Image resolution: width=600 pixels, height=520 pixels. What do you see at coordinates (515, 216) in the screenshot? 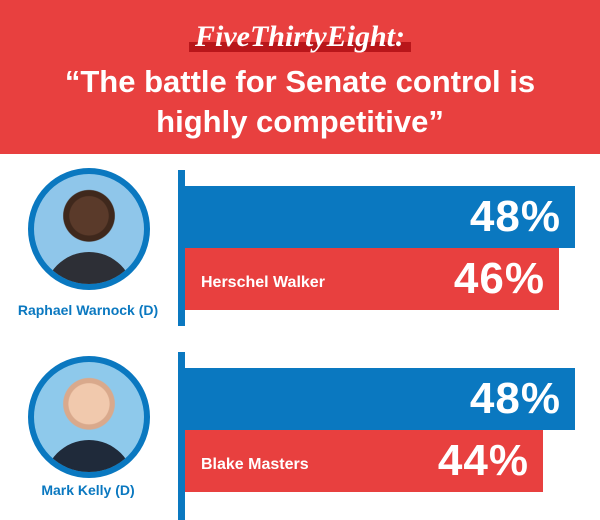
I see `bar-label-warnock: 48%` at bounding box center [515, 216].